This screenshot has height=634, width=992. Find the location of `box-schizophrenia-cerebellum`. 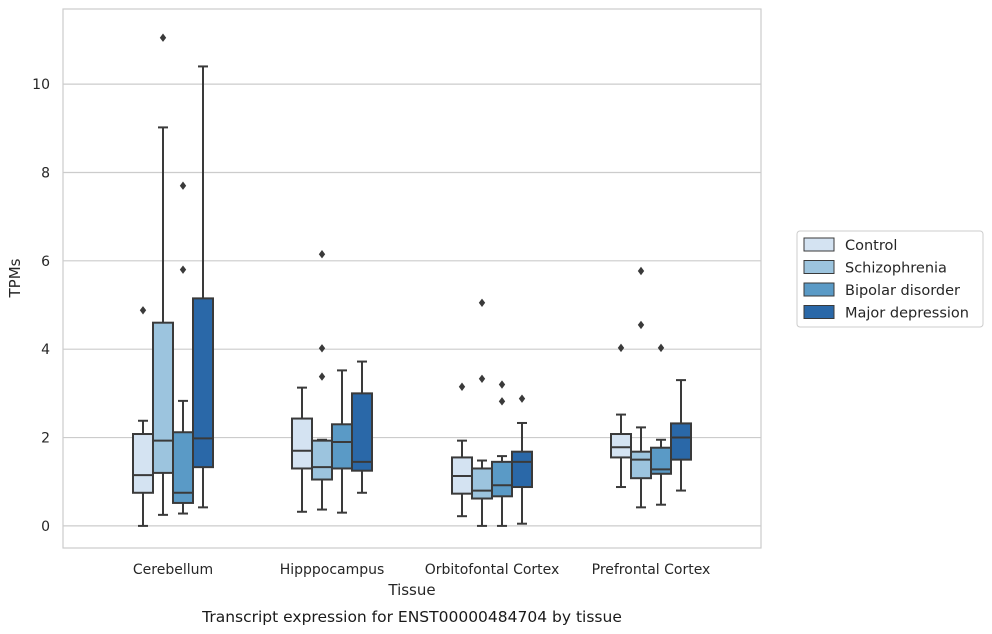

box-schizophrenia-cerebellum is located at coordinates (163, 274).